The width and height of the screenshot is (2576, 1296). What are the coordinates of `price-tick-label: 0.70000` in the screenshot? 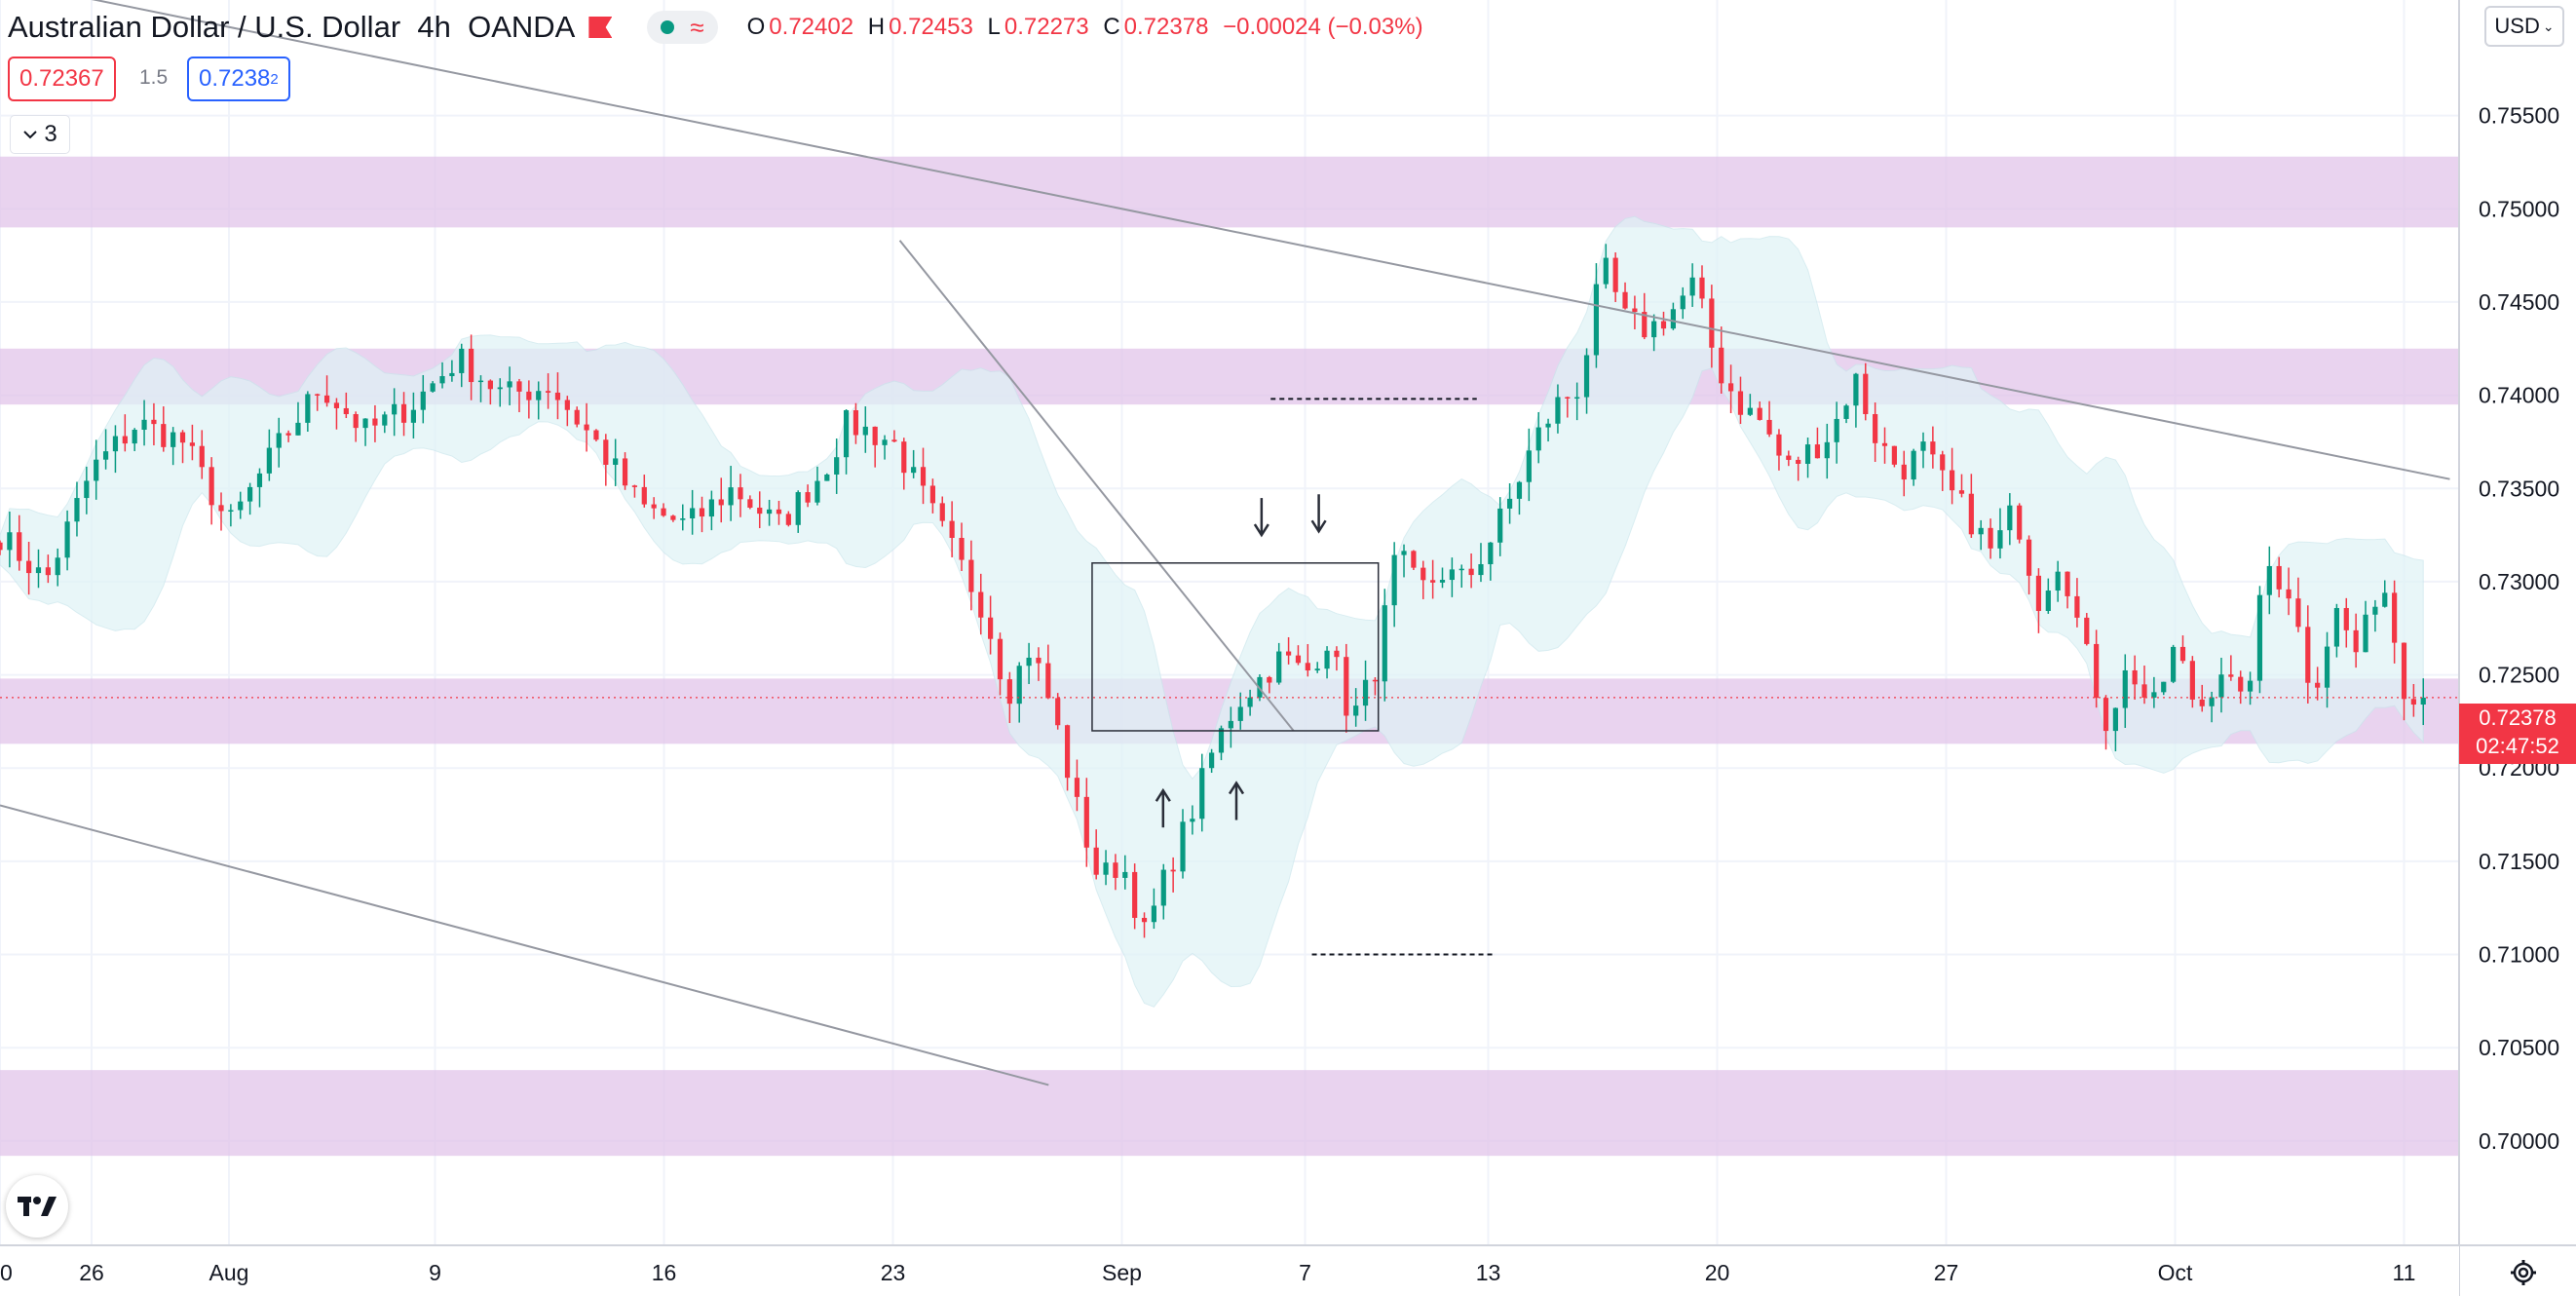 It's located at (2519, 1141).